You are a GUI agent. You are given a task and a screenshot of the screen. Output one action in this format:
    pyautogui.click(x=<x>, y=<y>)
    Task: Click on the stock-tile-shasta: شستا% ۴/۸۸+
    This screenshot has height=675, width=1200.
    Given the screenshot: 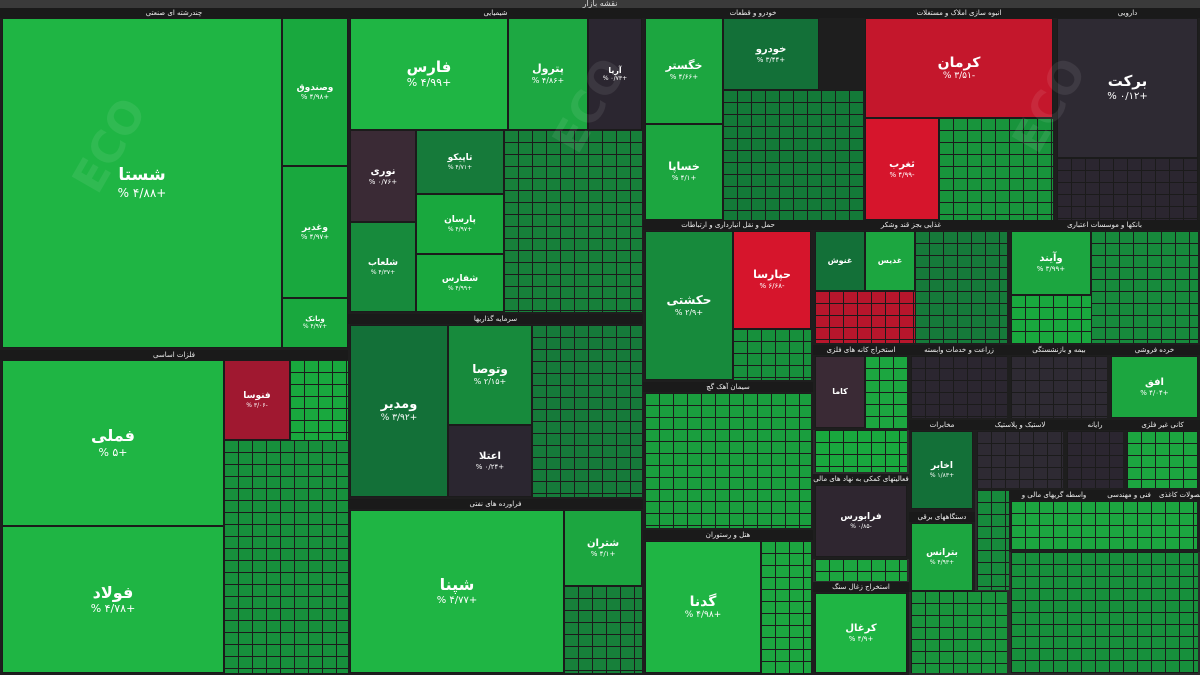 What is the action you would take?
    pyautogui.click(x=142, y=183)
    